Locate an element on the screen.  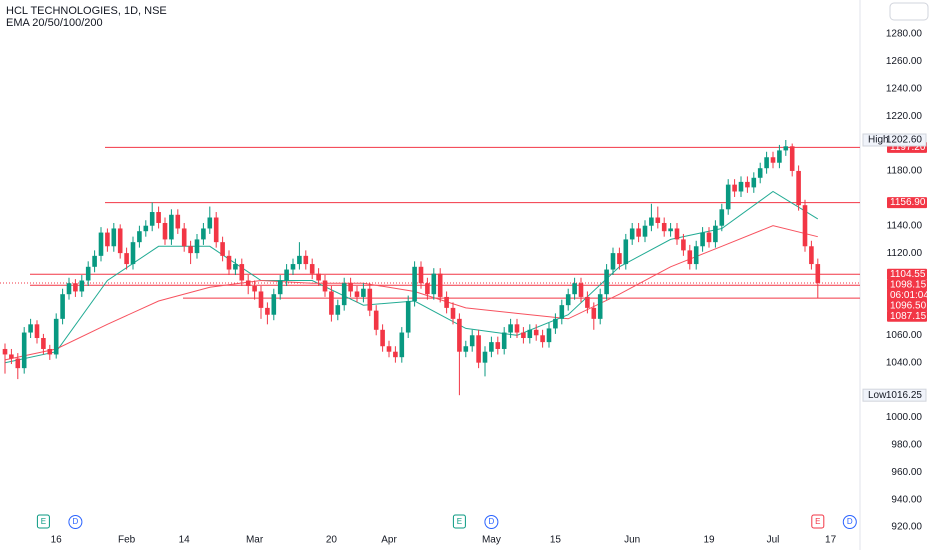
x-tick-label: May is located at coordinates (491, 540).